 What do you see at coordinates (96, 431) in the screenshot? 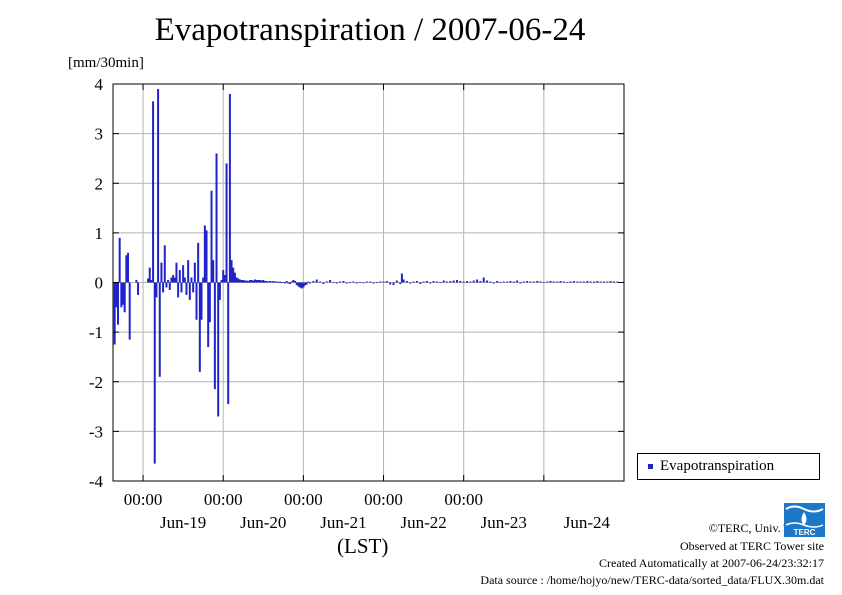
I see `y-tick-label: -3` at bounding box center [96, 431].